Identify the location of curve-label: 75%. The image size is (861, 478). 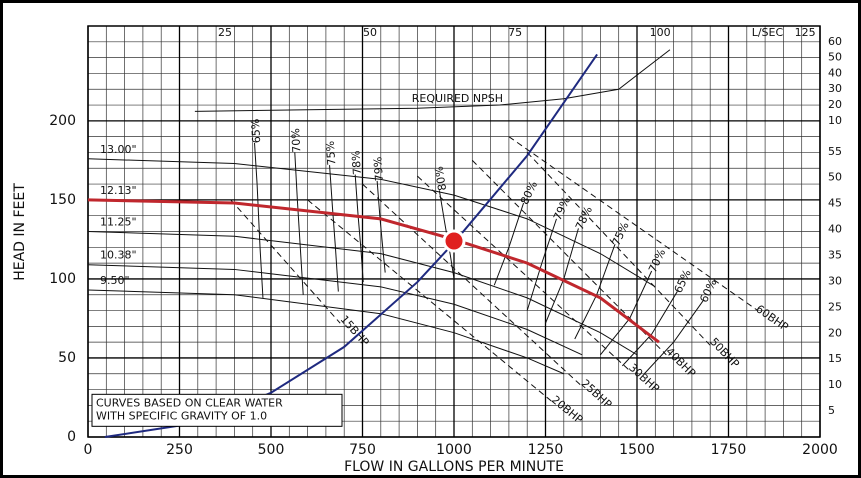
(331, 152).